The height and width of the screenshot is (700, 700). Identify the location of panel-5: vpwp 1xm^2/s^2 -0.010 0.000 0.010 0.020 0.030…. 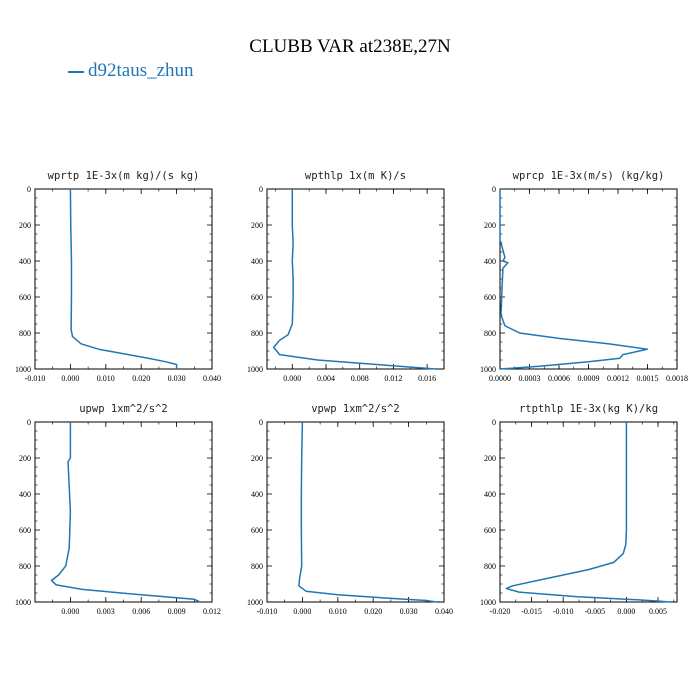
(350, 509).